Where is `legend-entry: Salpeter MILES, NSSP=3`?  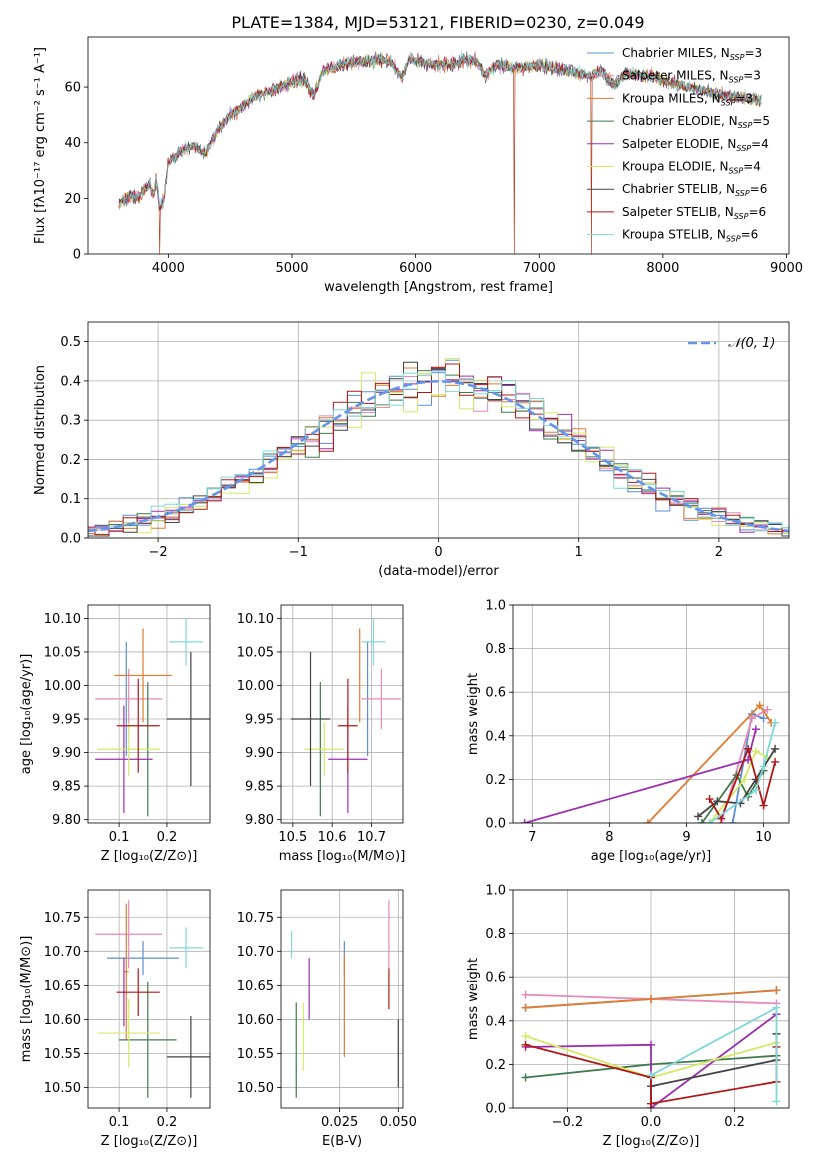
legend-entry: Salpeter MILES, NSSP=3 is located at coordinates (691, 77).